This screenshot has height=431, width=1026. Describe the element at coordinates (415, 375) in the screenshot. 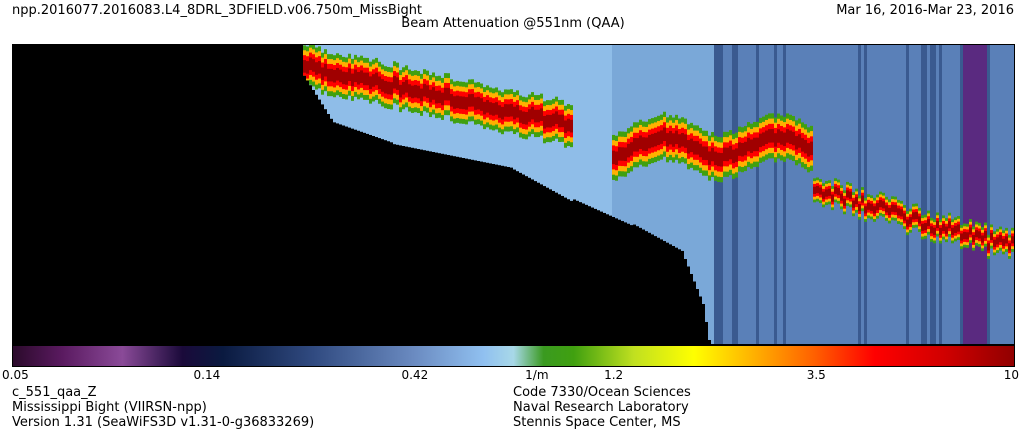

I see `colorbar-tick-label: 0.42` at that location.